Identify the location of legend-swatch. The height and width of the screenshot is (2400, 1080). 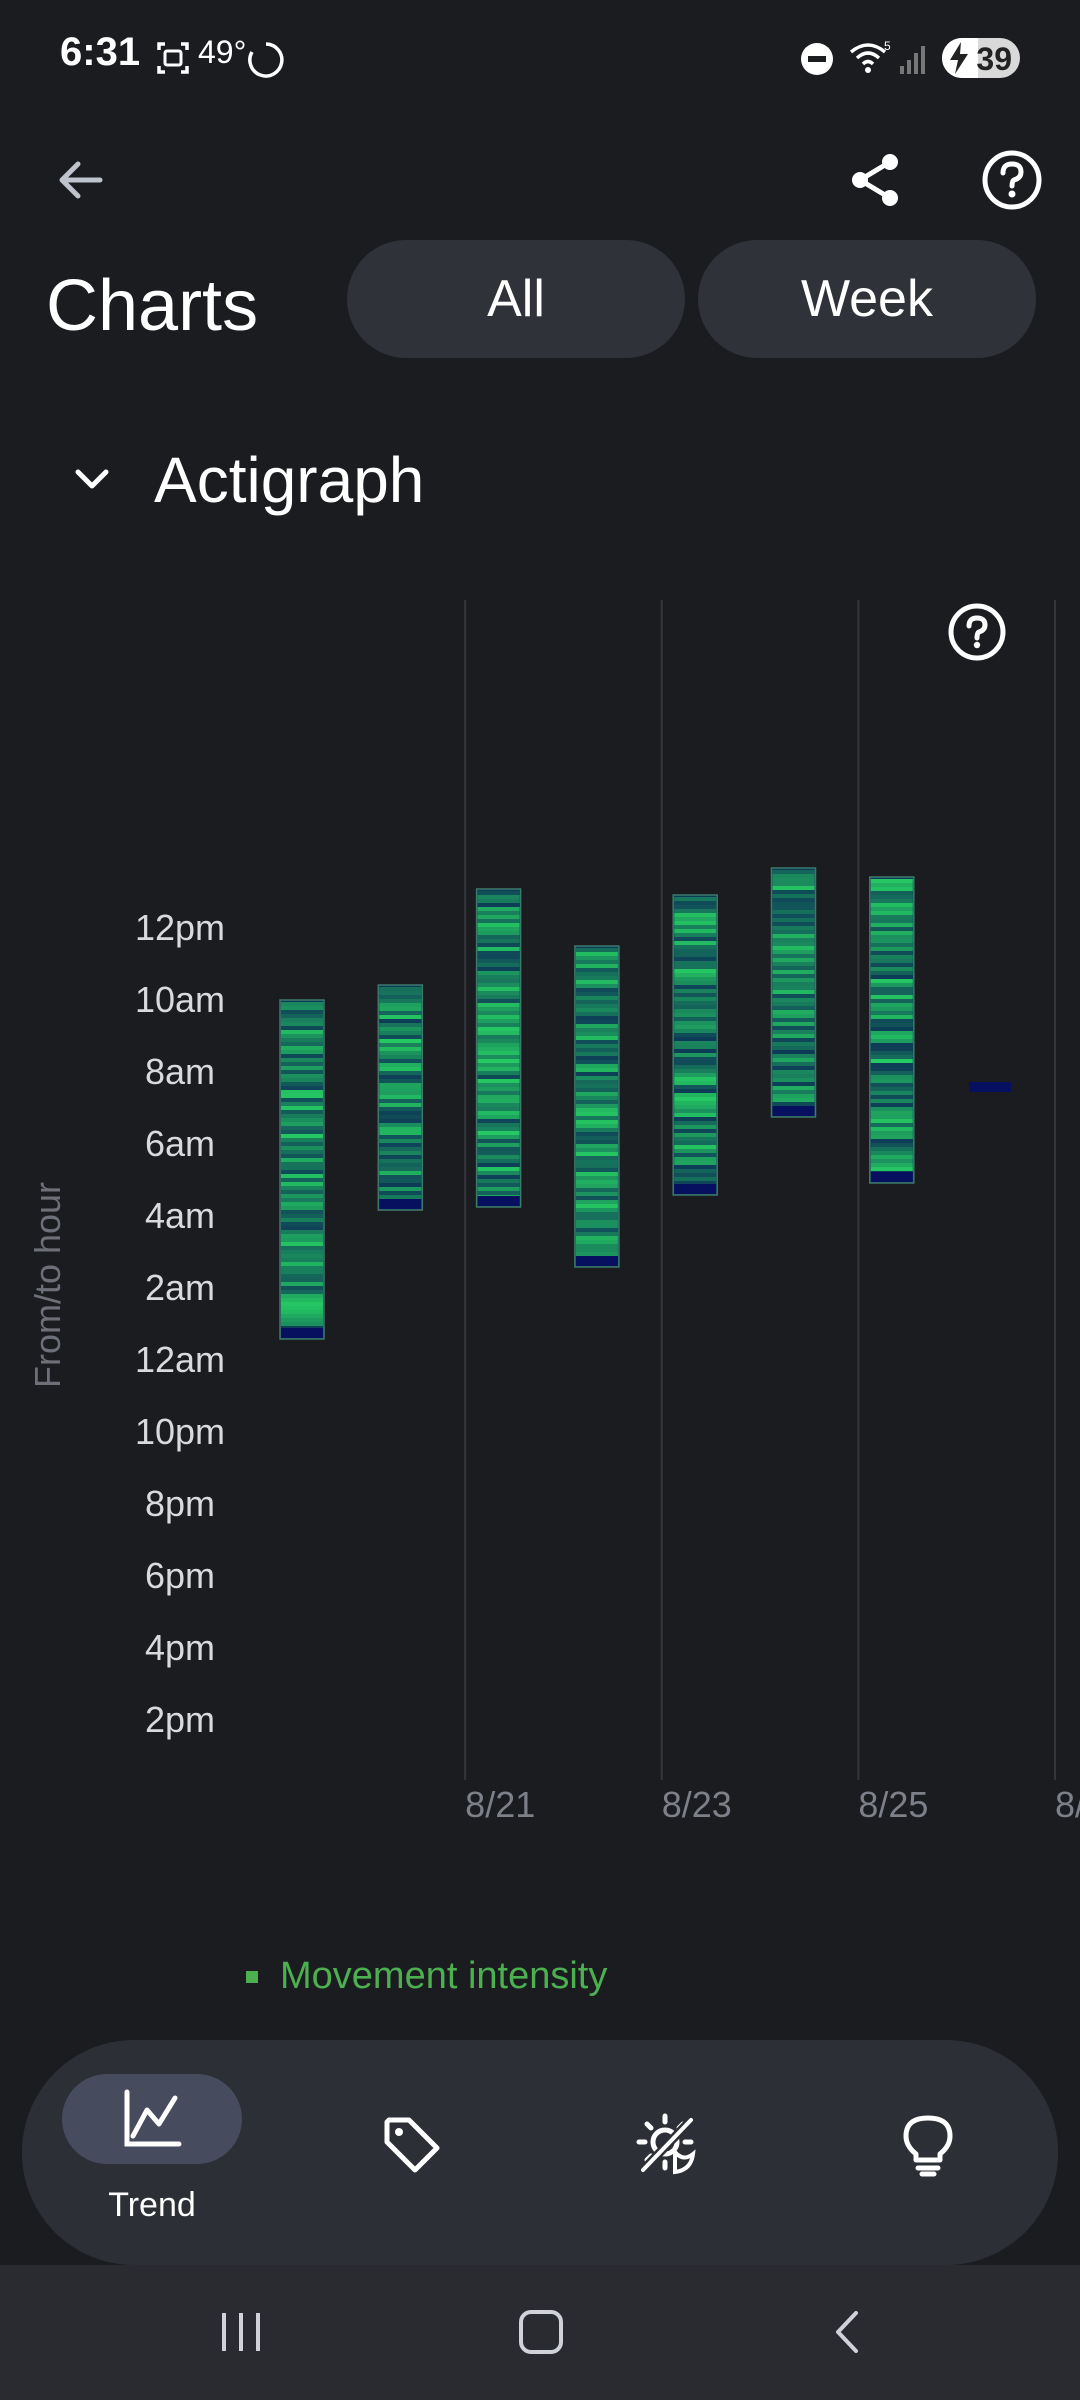
(252, 1976).